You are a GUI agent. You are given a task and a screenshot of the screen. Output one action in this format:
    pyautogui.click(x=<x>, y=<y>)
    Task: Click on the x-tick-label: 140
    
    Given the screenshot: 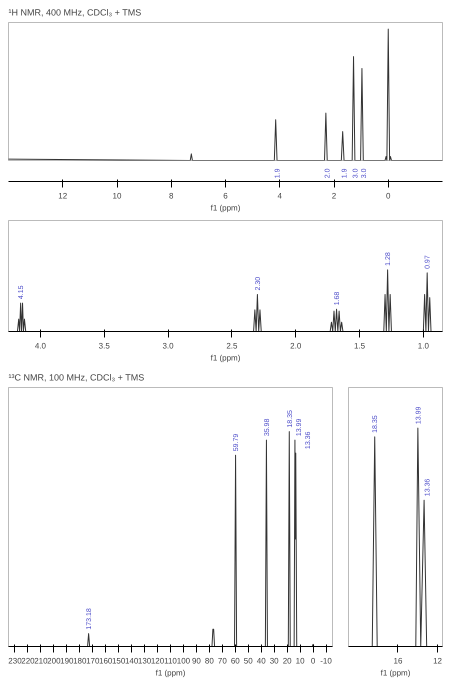 What is the action you would take?
    pyautogui.click(x=131, y=661)
    